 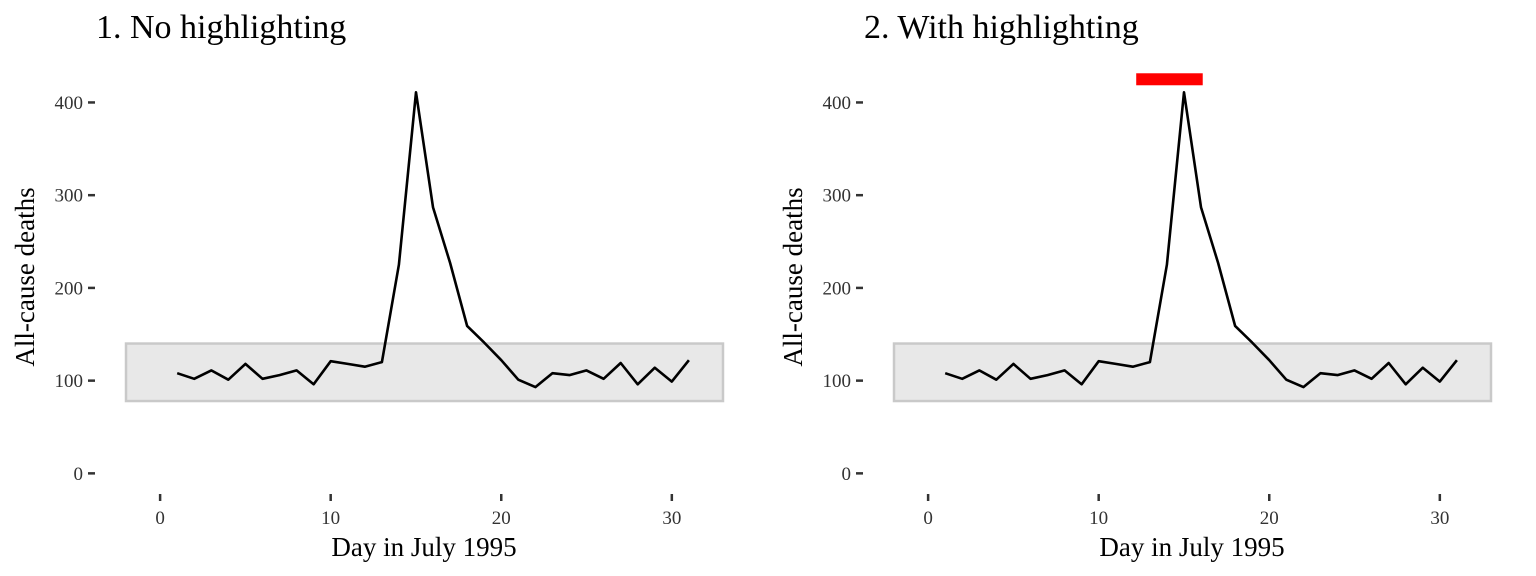 I want to click on panel-1-x-tick-label: 0, so click(x=160, y=518).